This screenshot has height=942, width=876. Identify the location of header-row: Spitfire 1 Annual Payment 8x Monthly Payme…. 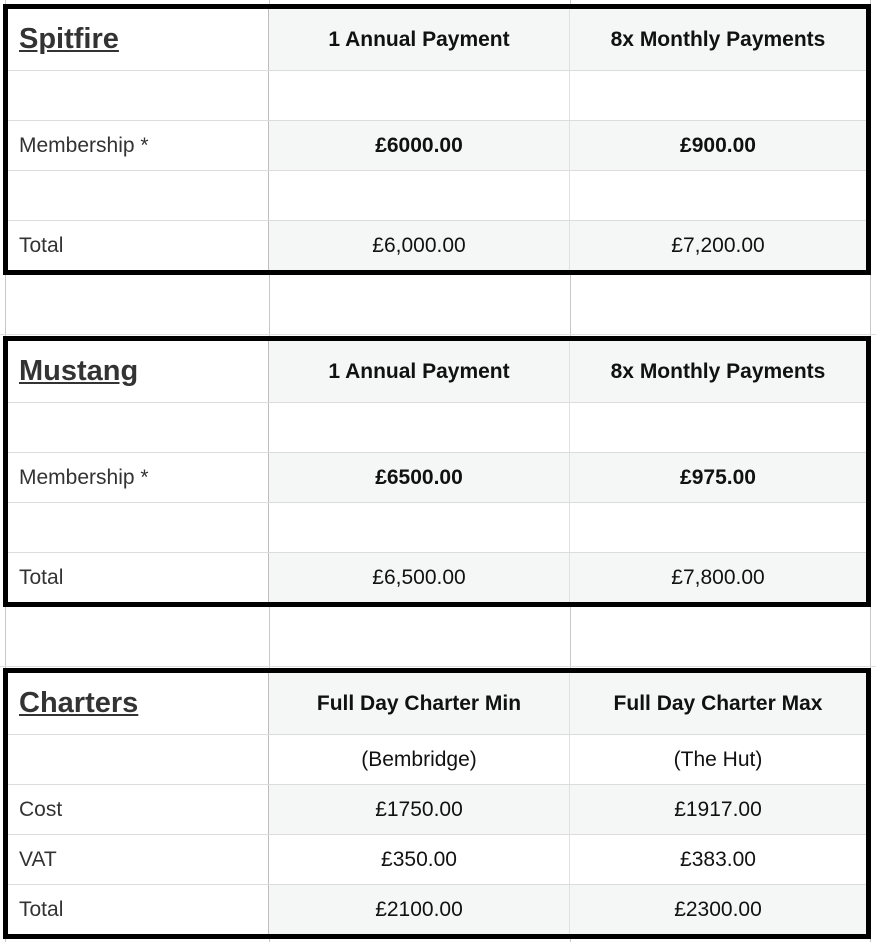
(437, 39).